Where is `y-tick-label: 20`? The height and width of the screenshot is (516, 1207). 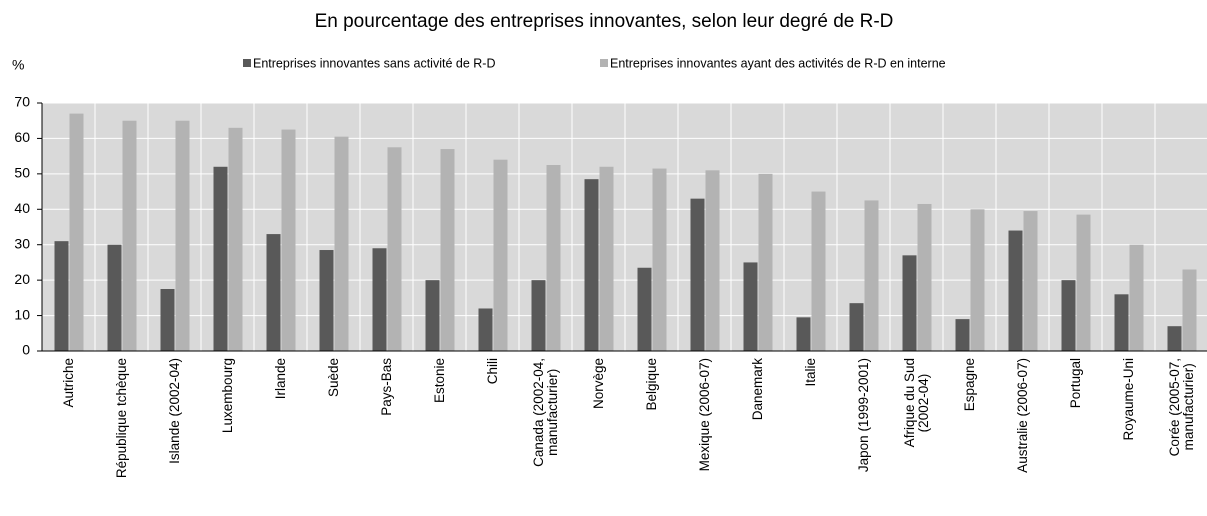
y-tick-label: 20 is located at coordinates (22, 279).